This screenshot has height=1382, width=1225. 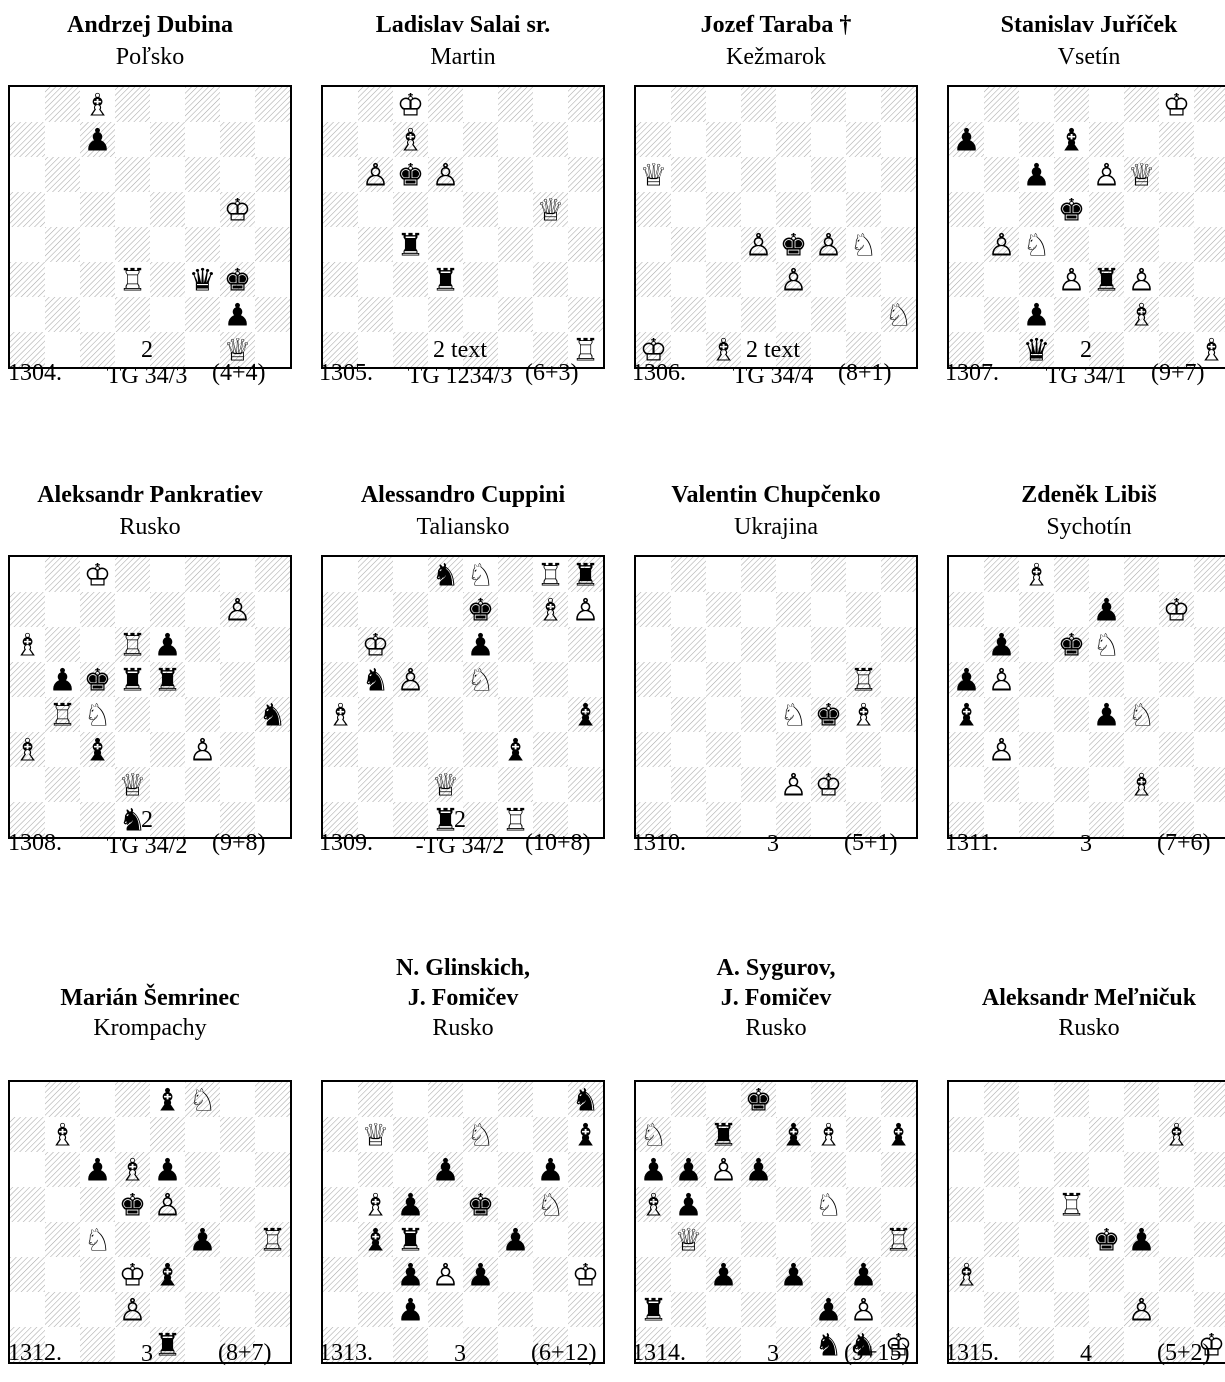 I want to click on black-pawn-piece: ♟, so click(x=238, y=316).